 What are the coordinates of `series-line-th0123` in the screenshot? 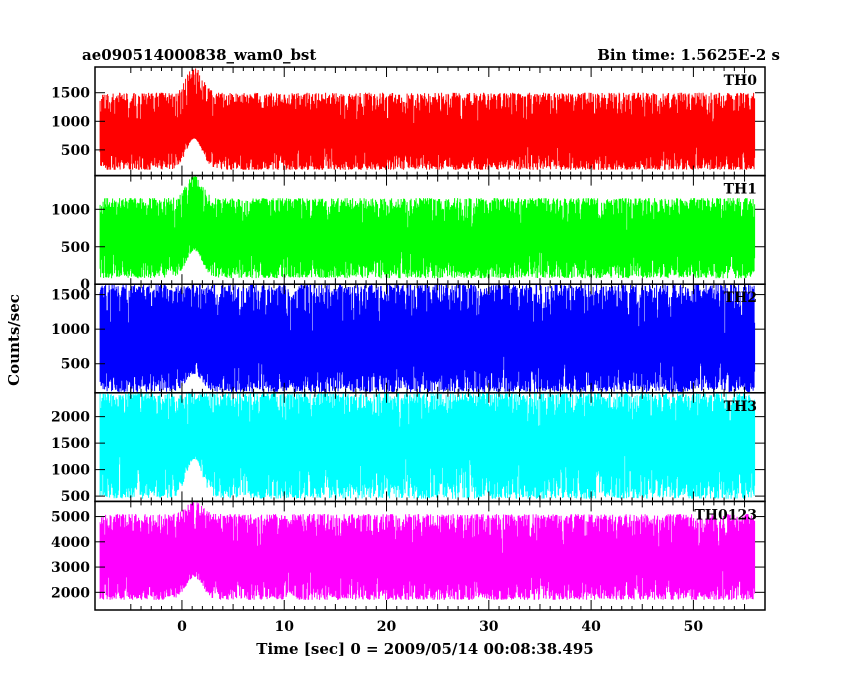 It's located at (427, 551).